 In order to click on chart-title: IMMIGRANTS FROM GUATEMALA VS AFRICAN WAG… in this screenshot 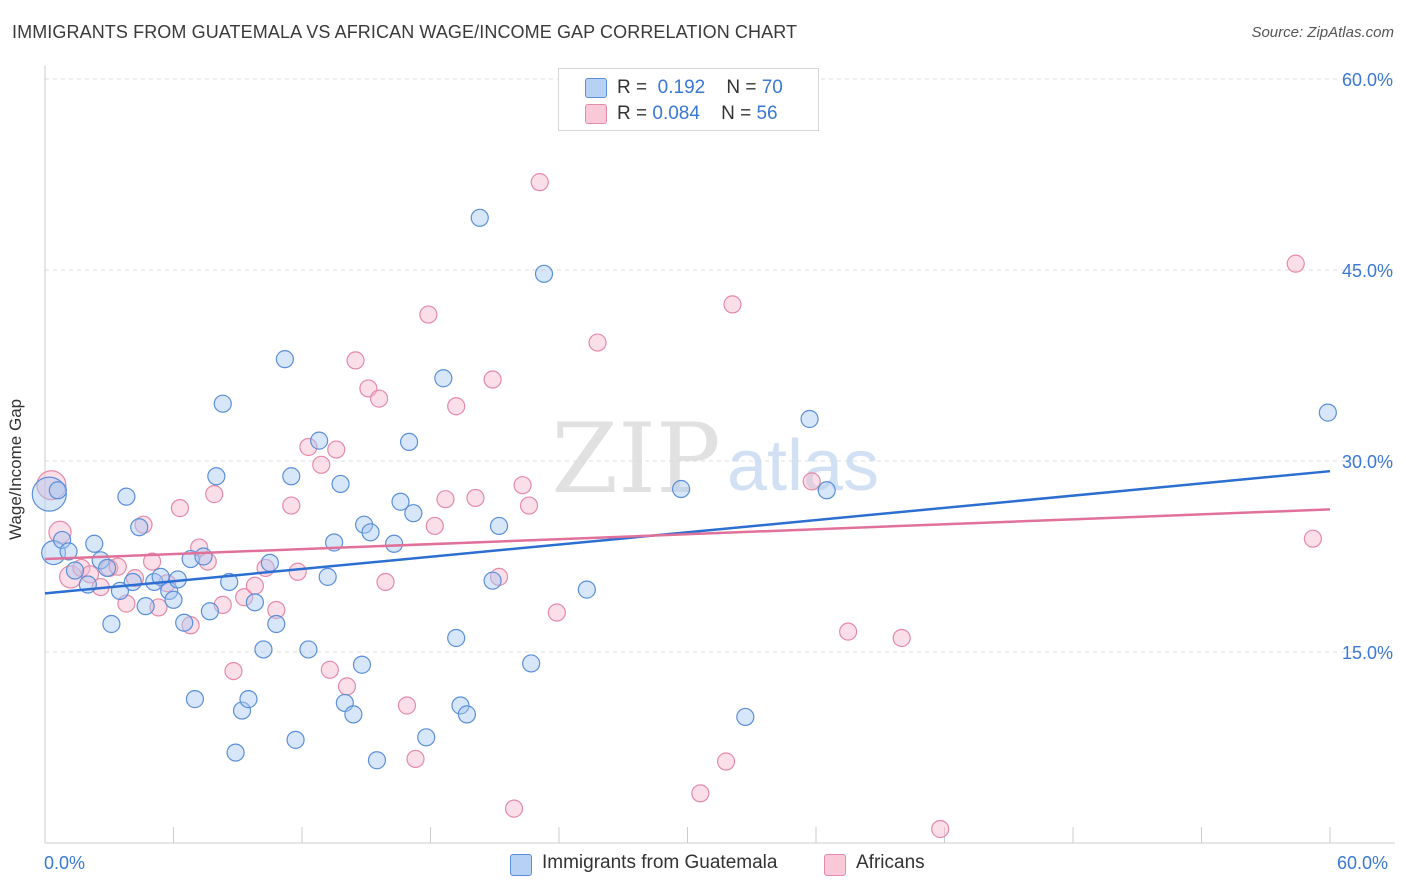, I will do `click(405, 32)`.